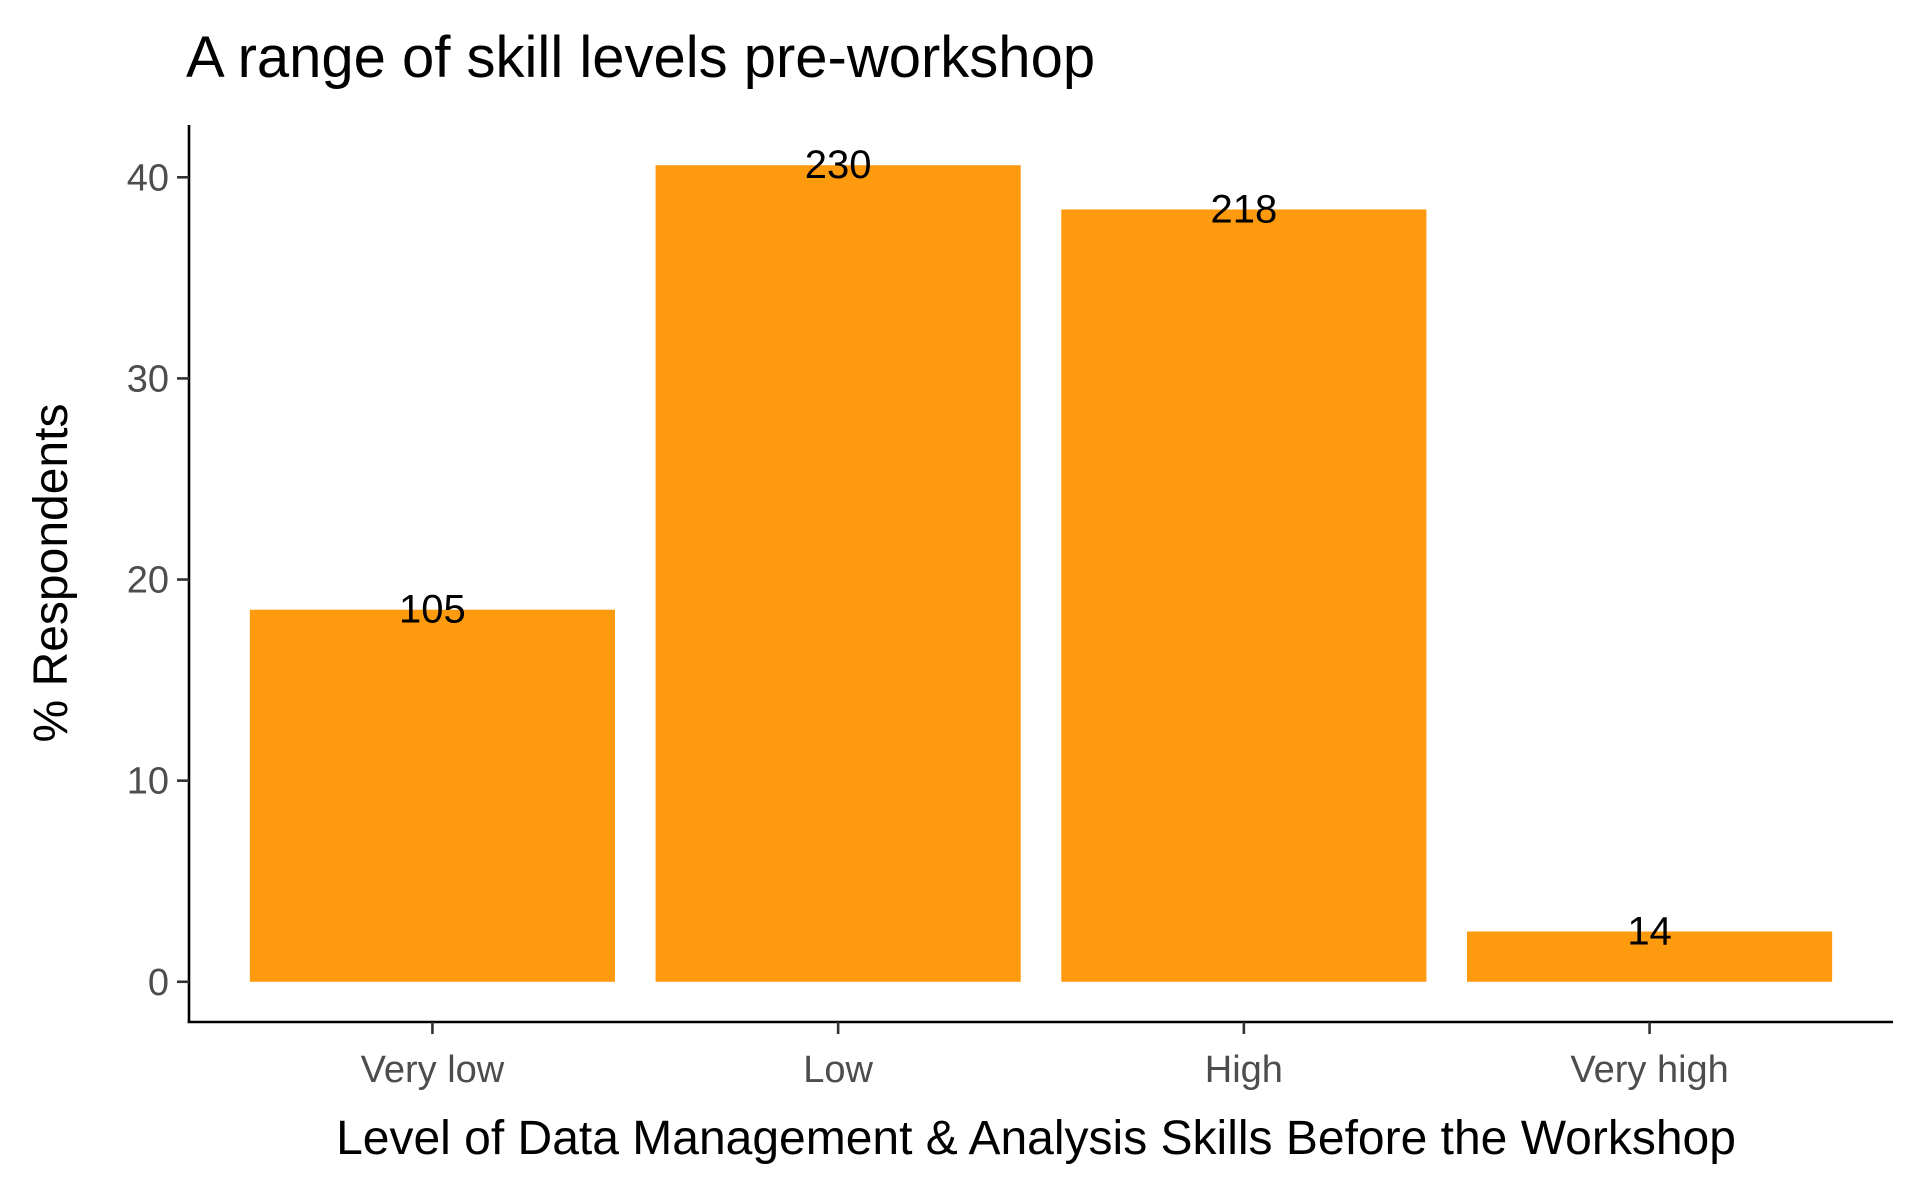 Image resolution: width=1924 pixels, height=1194 pixels. Describe the element at coordinates (148, 178) in the screenshot. I see `y-tick-label: 40` at that location.